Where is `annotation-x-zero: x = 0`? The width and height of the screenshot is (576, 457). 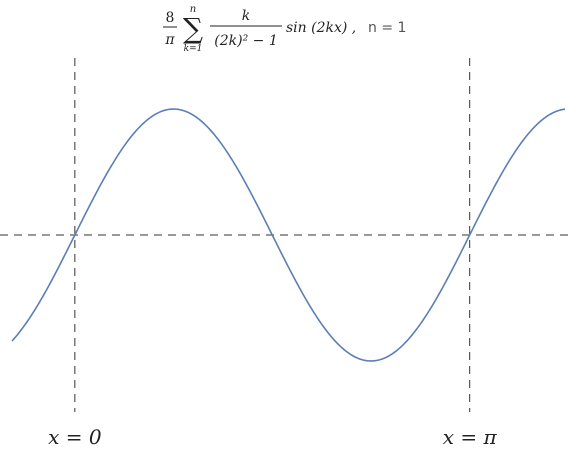 annotation-x-zero: x = 0 is located at coordinates (75, 437).